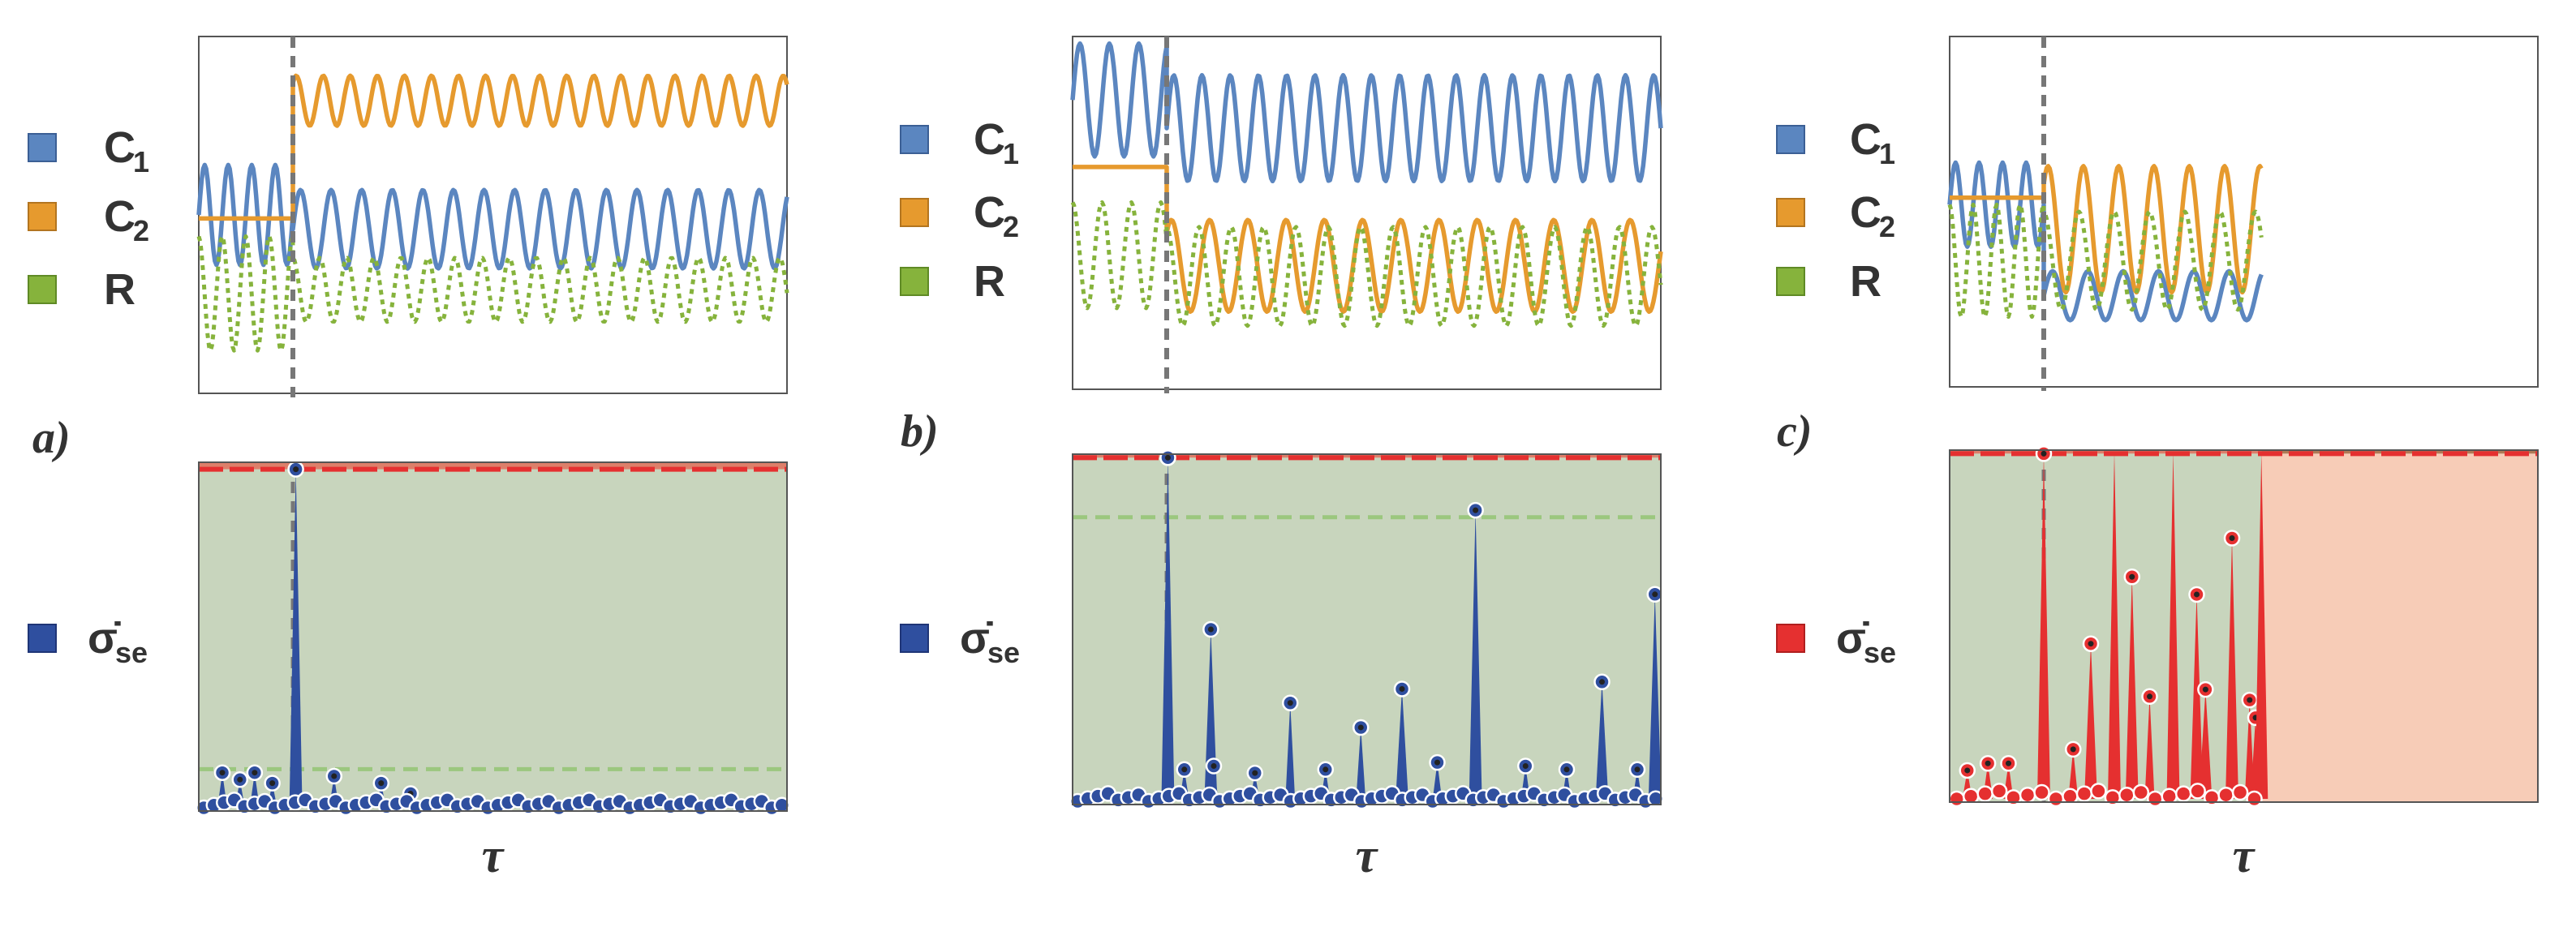 This screenshot has width=2576, height=927. What do you see at coordinates (959, 210) in the screenshot?
I see `legend-b: C 1 C 2 R` at bounding box center [959, 210].